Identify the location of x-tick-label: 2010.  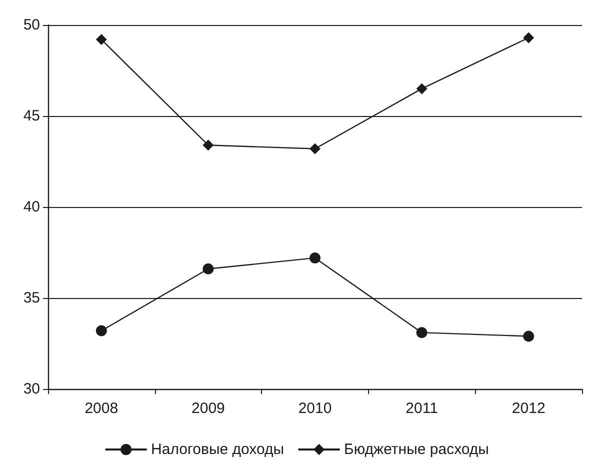
(315, 408).